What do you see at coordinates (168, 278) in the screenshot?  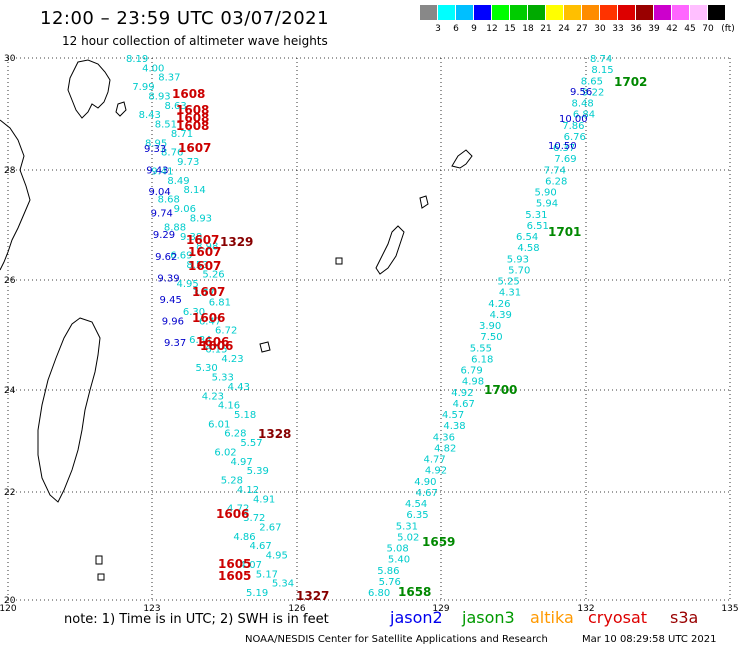 I see `swh-value-jason2: 9.39` at bounding box center [168, 278].